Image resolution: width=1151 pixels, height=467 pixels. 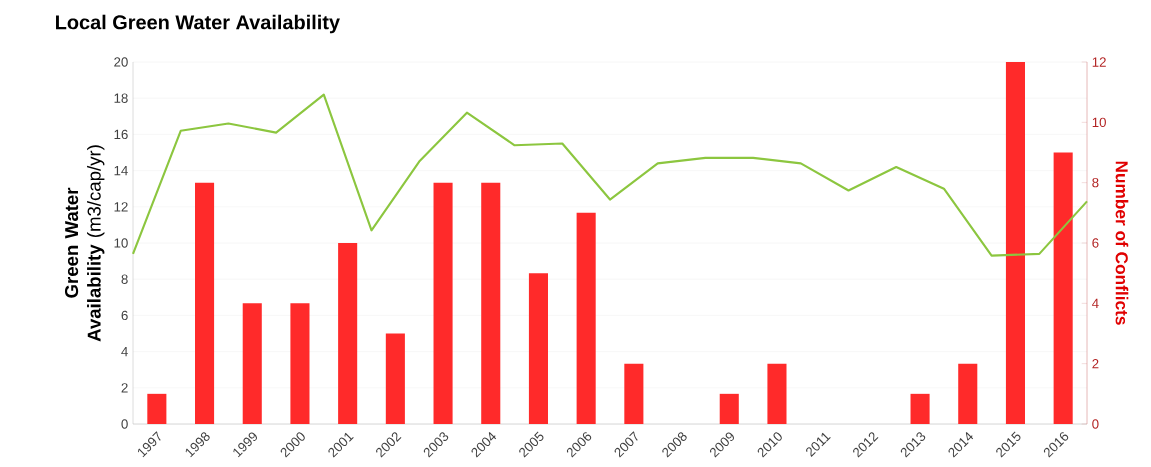 What do you see at coordinates (1095, 364) in the screenshot?
I see `y2-tick-label: 2` at bounding box center [1095, 364].